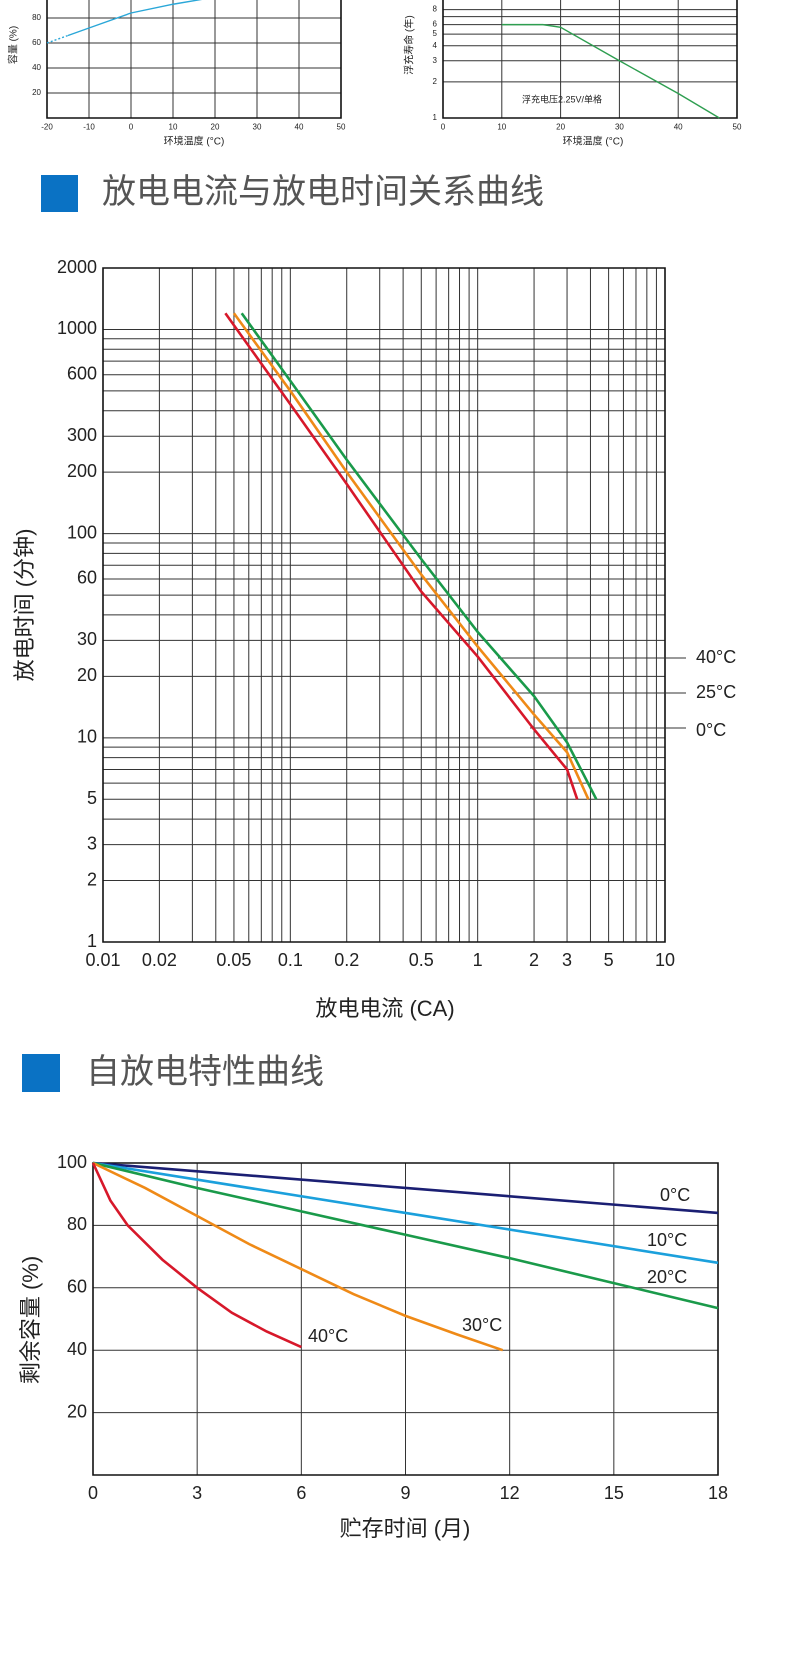  I want to click on x-axis-label: 贮存时间 (月), so click(405, 1528).